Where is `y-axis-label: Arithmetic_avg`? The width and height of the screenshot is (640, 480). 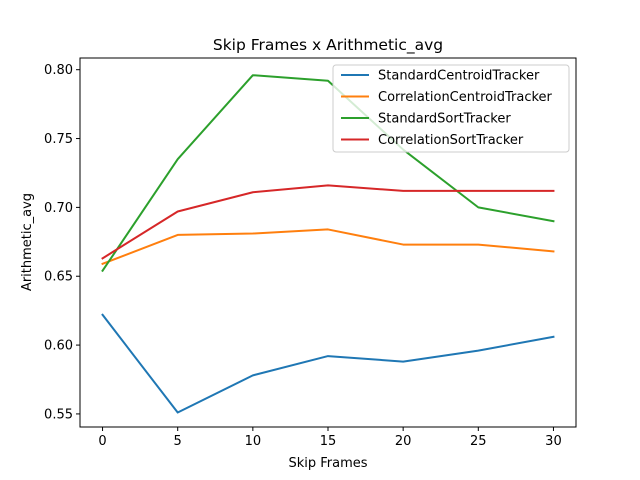
y-axis-label: Arithmetic_avg is located at coordinates (27, 242).